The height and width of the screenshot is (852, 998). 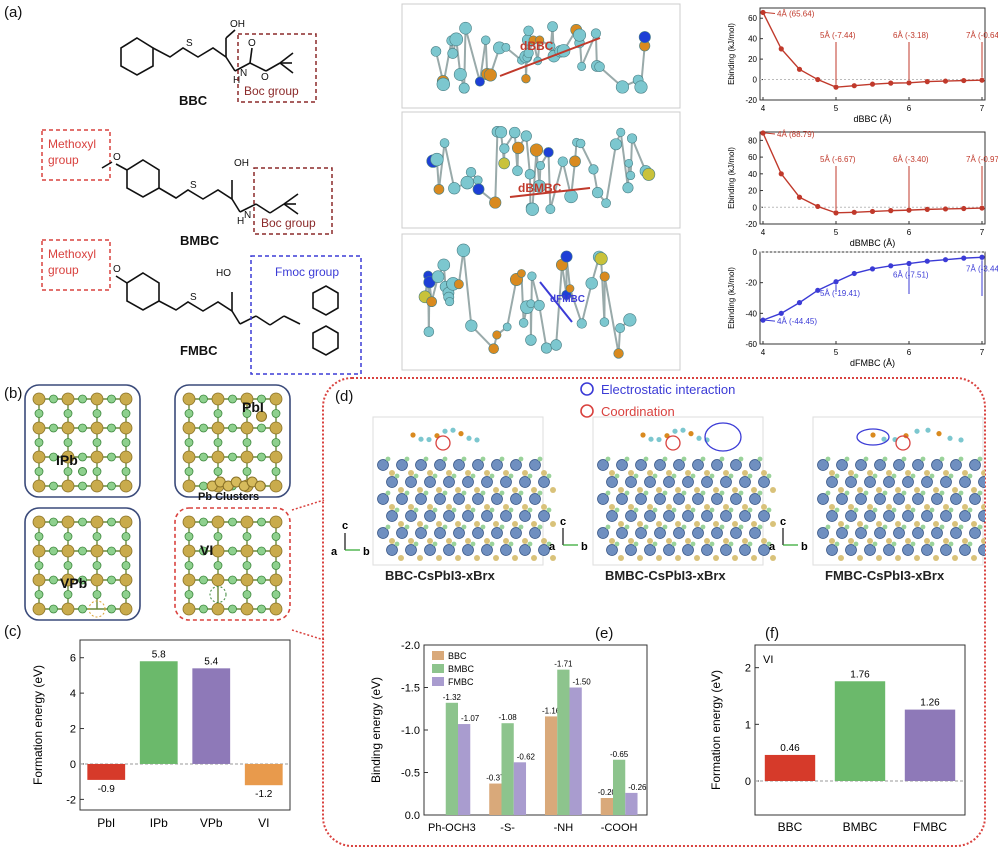 I want to click on legend-swatch, so click(x=438, y=681).